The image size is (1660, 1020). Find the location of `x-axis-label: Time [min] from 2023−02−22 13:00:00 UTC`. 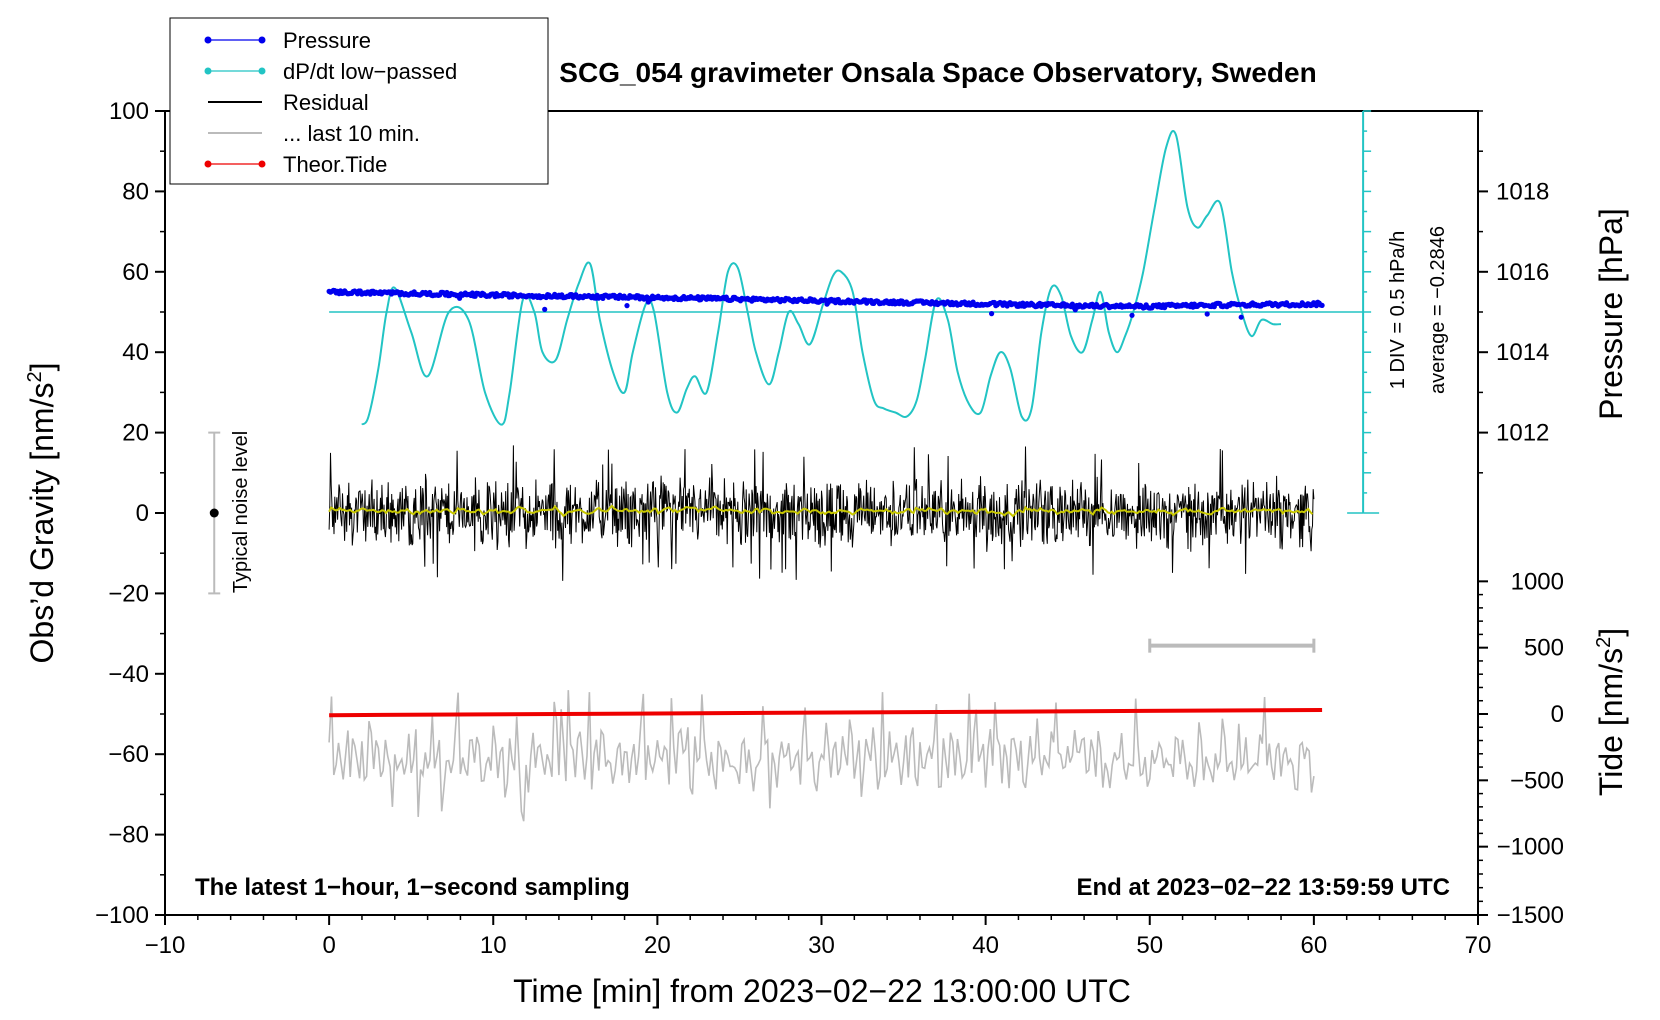

x-axis-label: Time [min] from 2023−02−22 13:00:00 UTC is located at coordinates (822, 991).